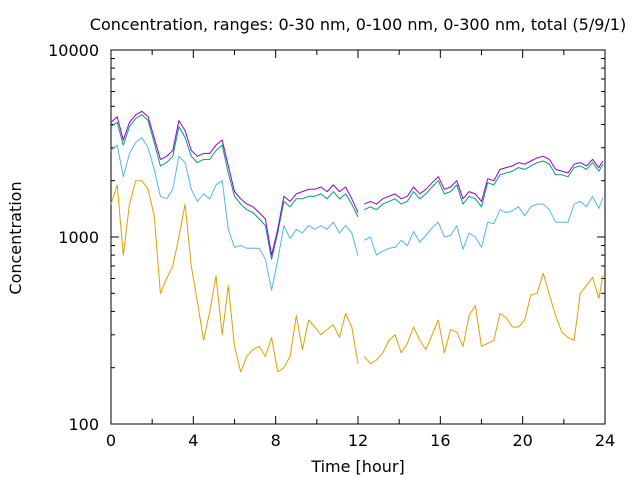 Image resolution: width=640 pixels, height=480 pixels. I want to click on x-tick-label: 8, so click(276, 440).